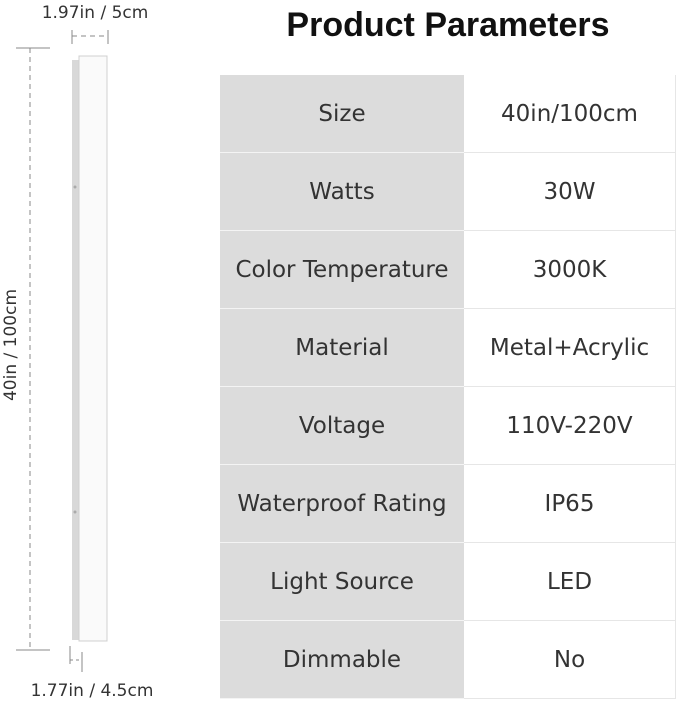  What do you see at coordinates (342, 659) in the screenshot?
I see `parameter-name: Dimmable` at bounding box center [342, 659].